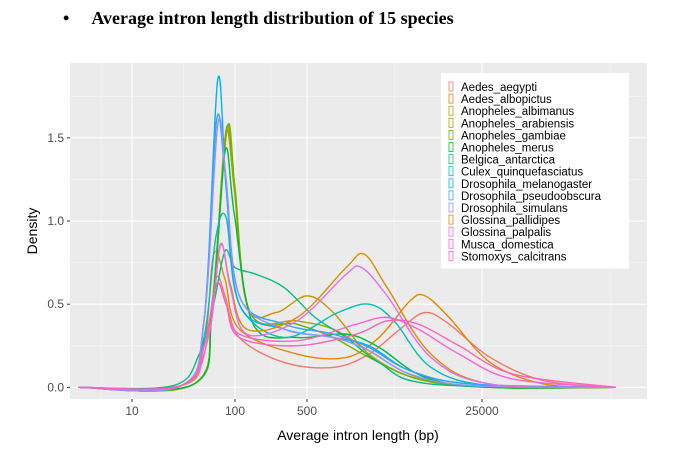  I want to click on legend-label: Drosophila_melanogaster, so click(526, 185).